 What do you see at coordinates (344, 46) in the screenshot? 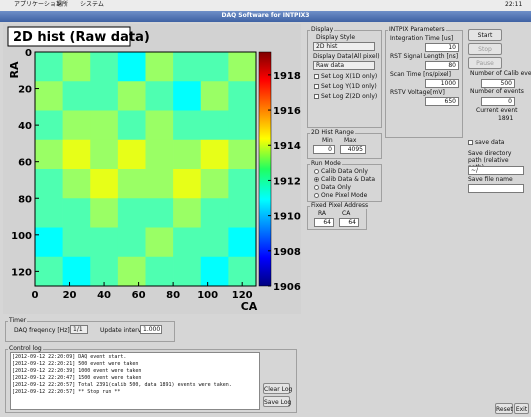
I see `select: 2D hist` at bounding box center [344, 46].